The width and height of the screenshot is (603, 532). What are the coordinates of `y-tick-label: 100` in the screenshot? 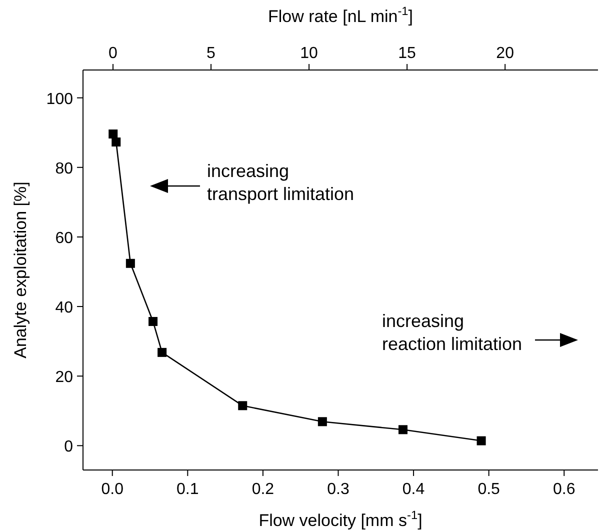 It's located at (60, 99).